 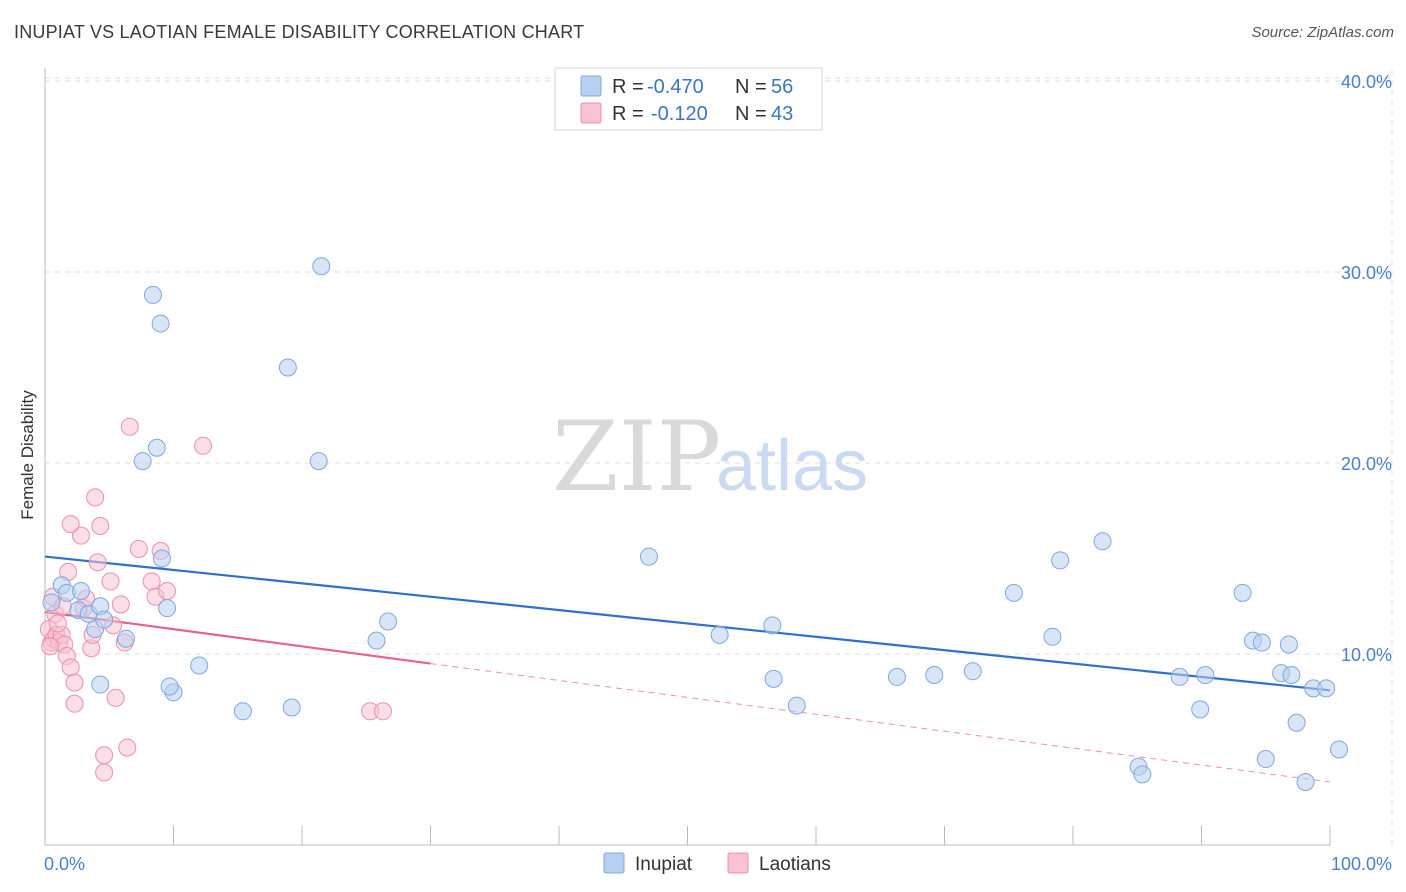 I want to click on legend-laotian-r-label: R =, so click(x=628, y=114).